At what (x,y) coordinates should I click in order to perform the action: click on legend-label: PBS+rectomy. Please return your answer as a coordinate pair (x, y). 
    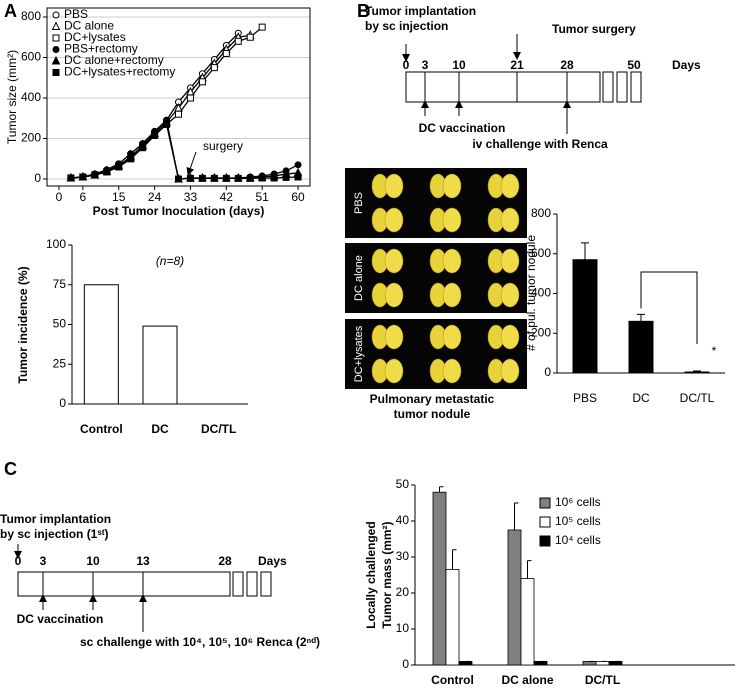
    Looking at the image, I should click on (101, 49).